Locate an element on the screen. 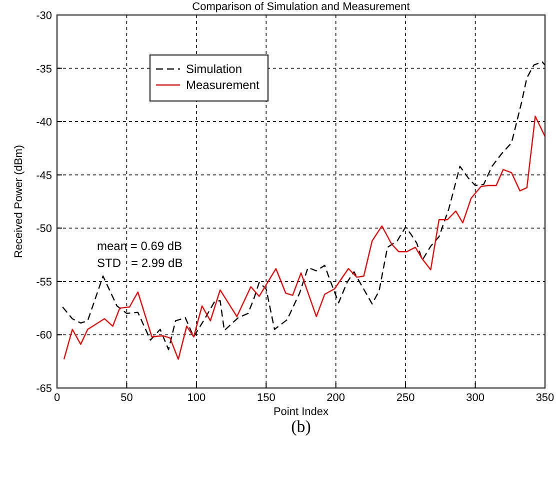 This screenshot has width=556, height=485. x-tick-label: 200 is located at coordinates (336, 398).